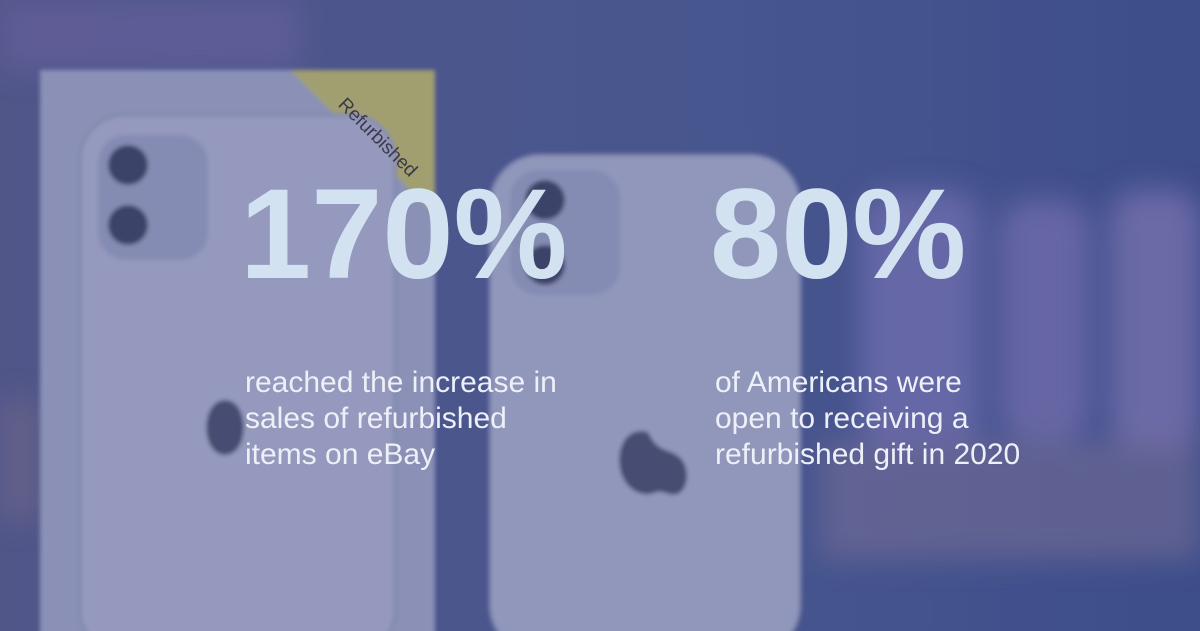 The image size is (1200, 631). What do you see at coordinates (376, 418) in the screenshot?
I see `stat-description: sales of refurbished` at bounding box center [376, 418].